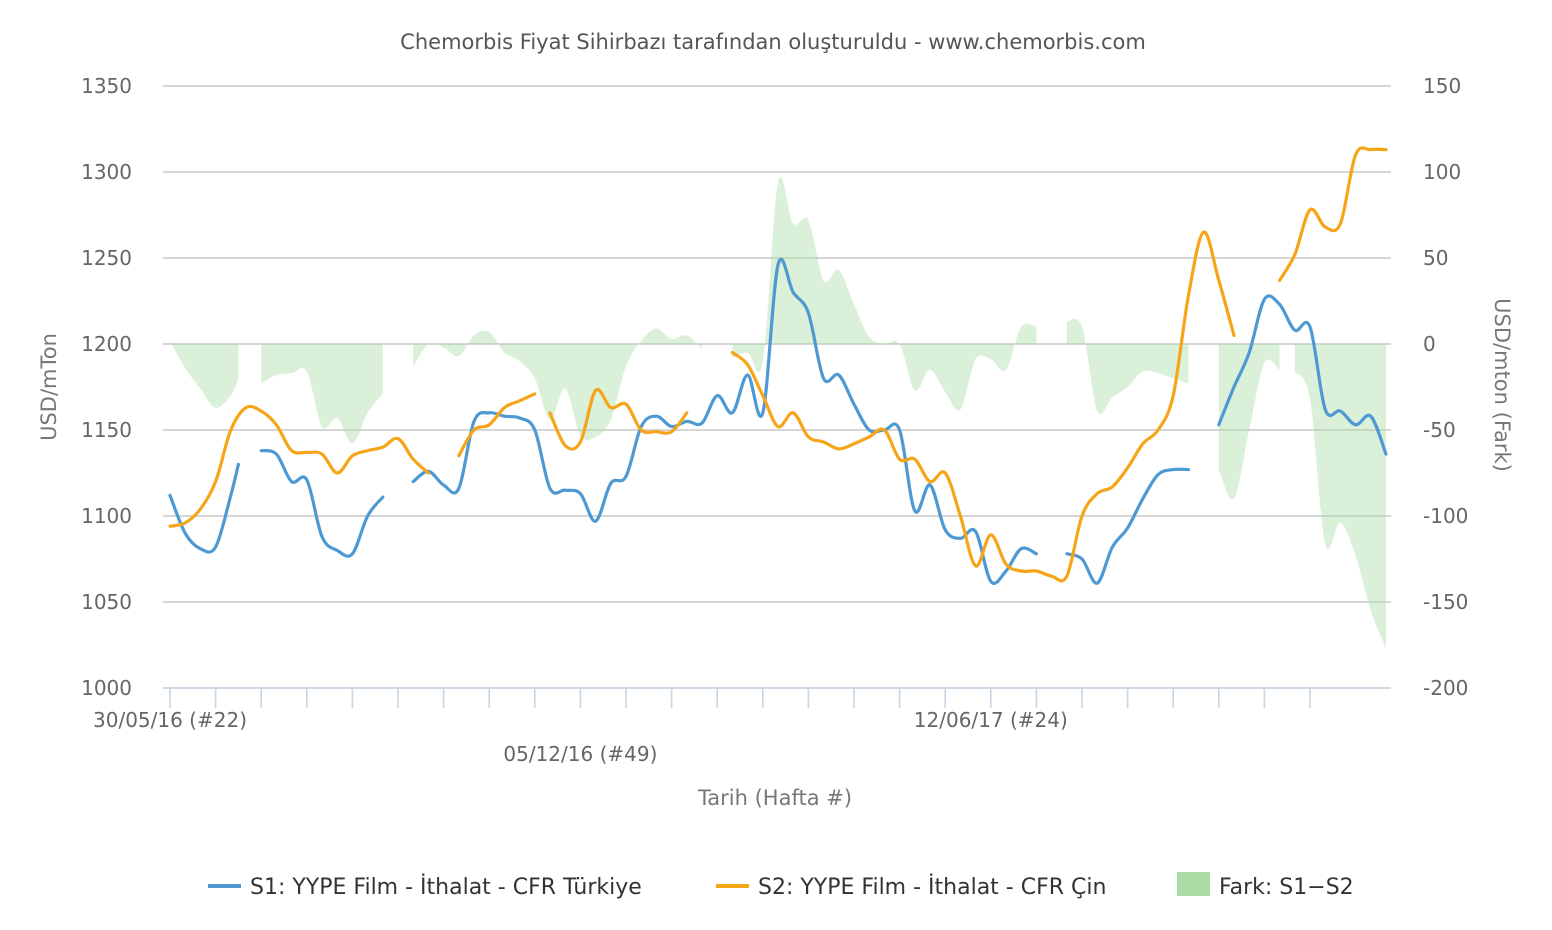  What do you see at coordinates (49, 387) in the screenshot?
I see `y-axis-label: USD/mTon` at bounding box center [49, 387].